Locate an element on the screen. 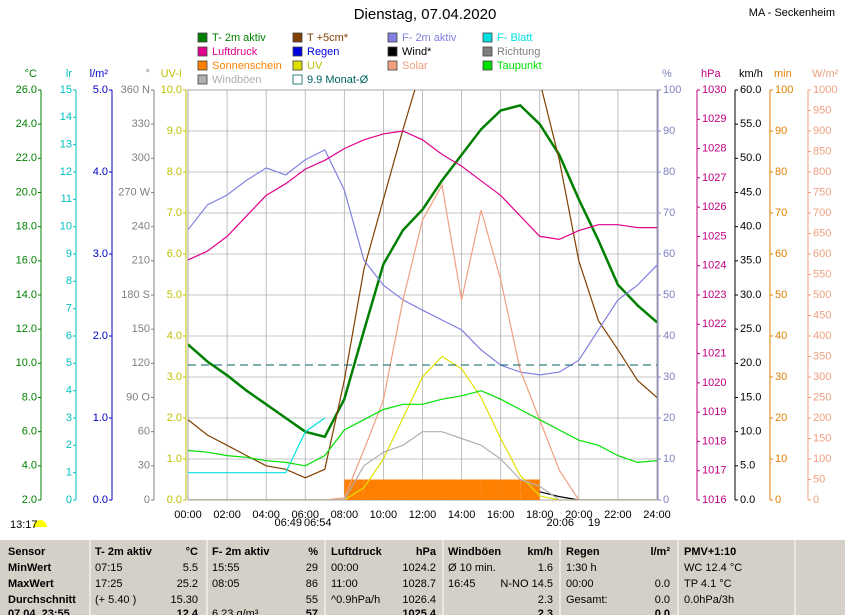 The height and width of the screenshot is (615, 845). table-cell: 11:00 is located at coordinates (344, 584).